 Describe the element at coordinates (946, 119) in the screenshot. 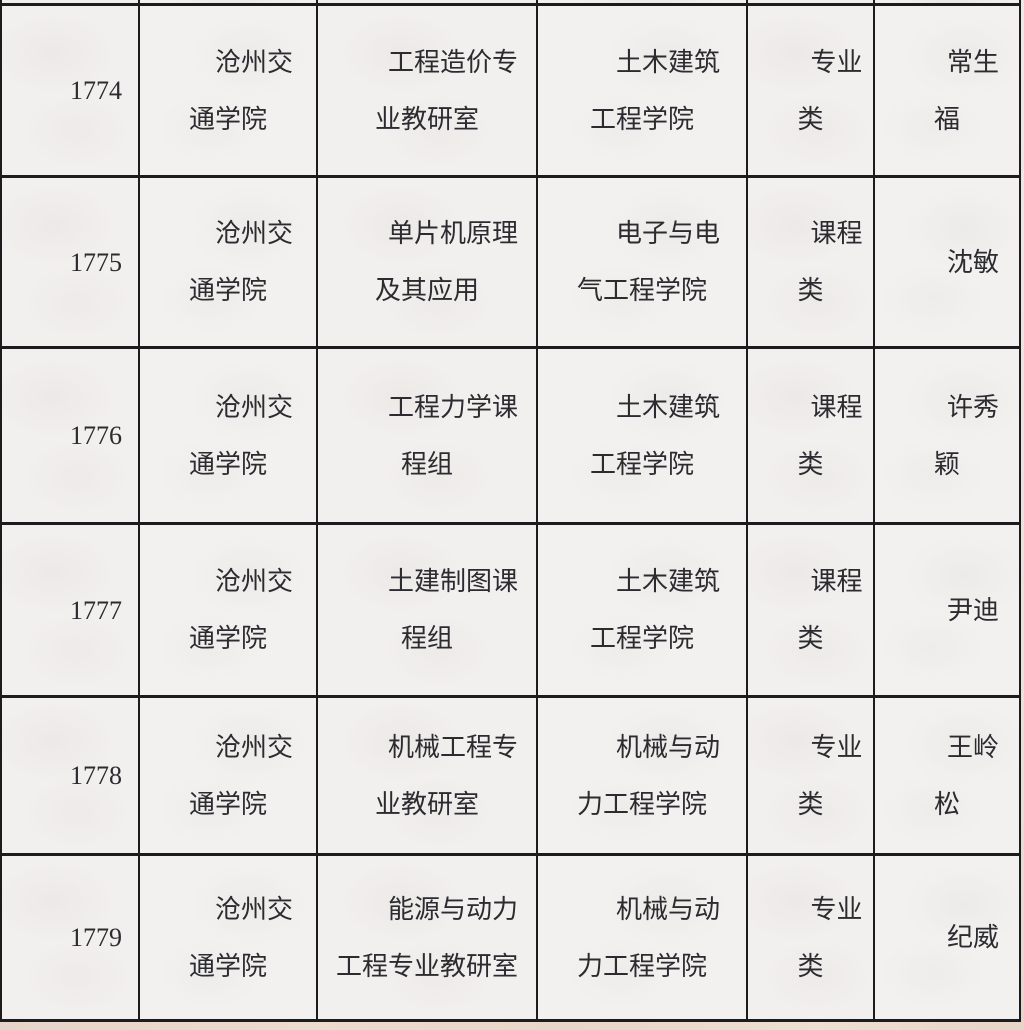

I see `cell-line: 福` at that location.